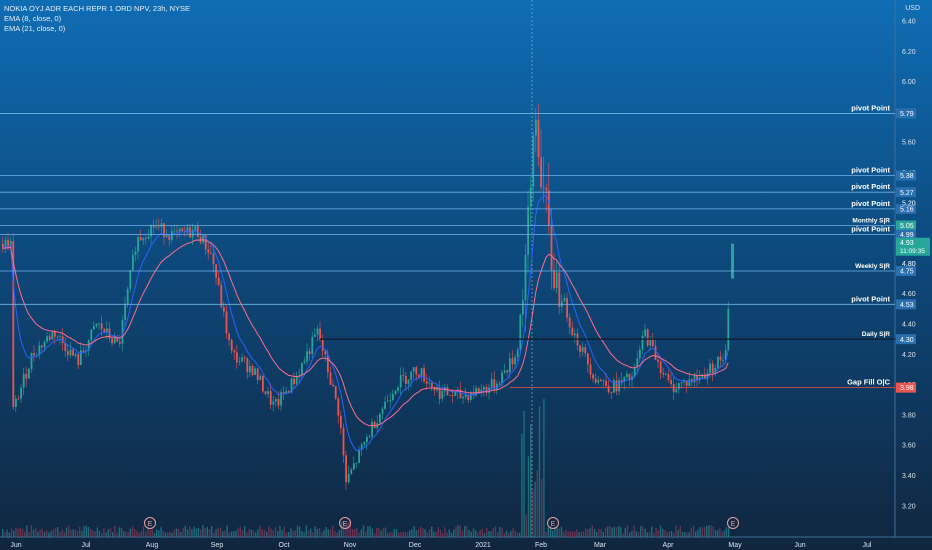 The height and width of the screenshot is (550, 932). I want to click on level-price-badge, so click(906, 208).